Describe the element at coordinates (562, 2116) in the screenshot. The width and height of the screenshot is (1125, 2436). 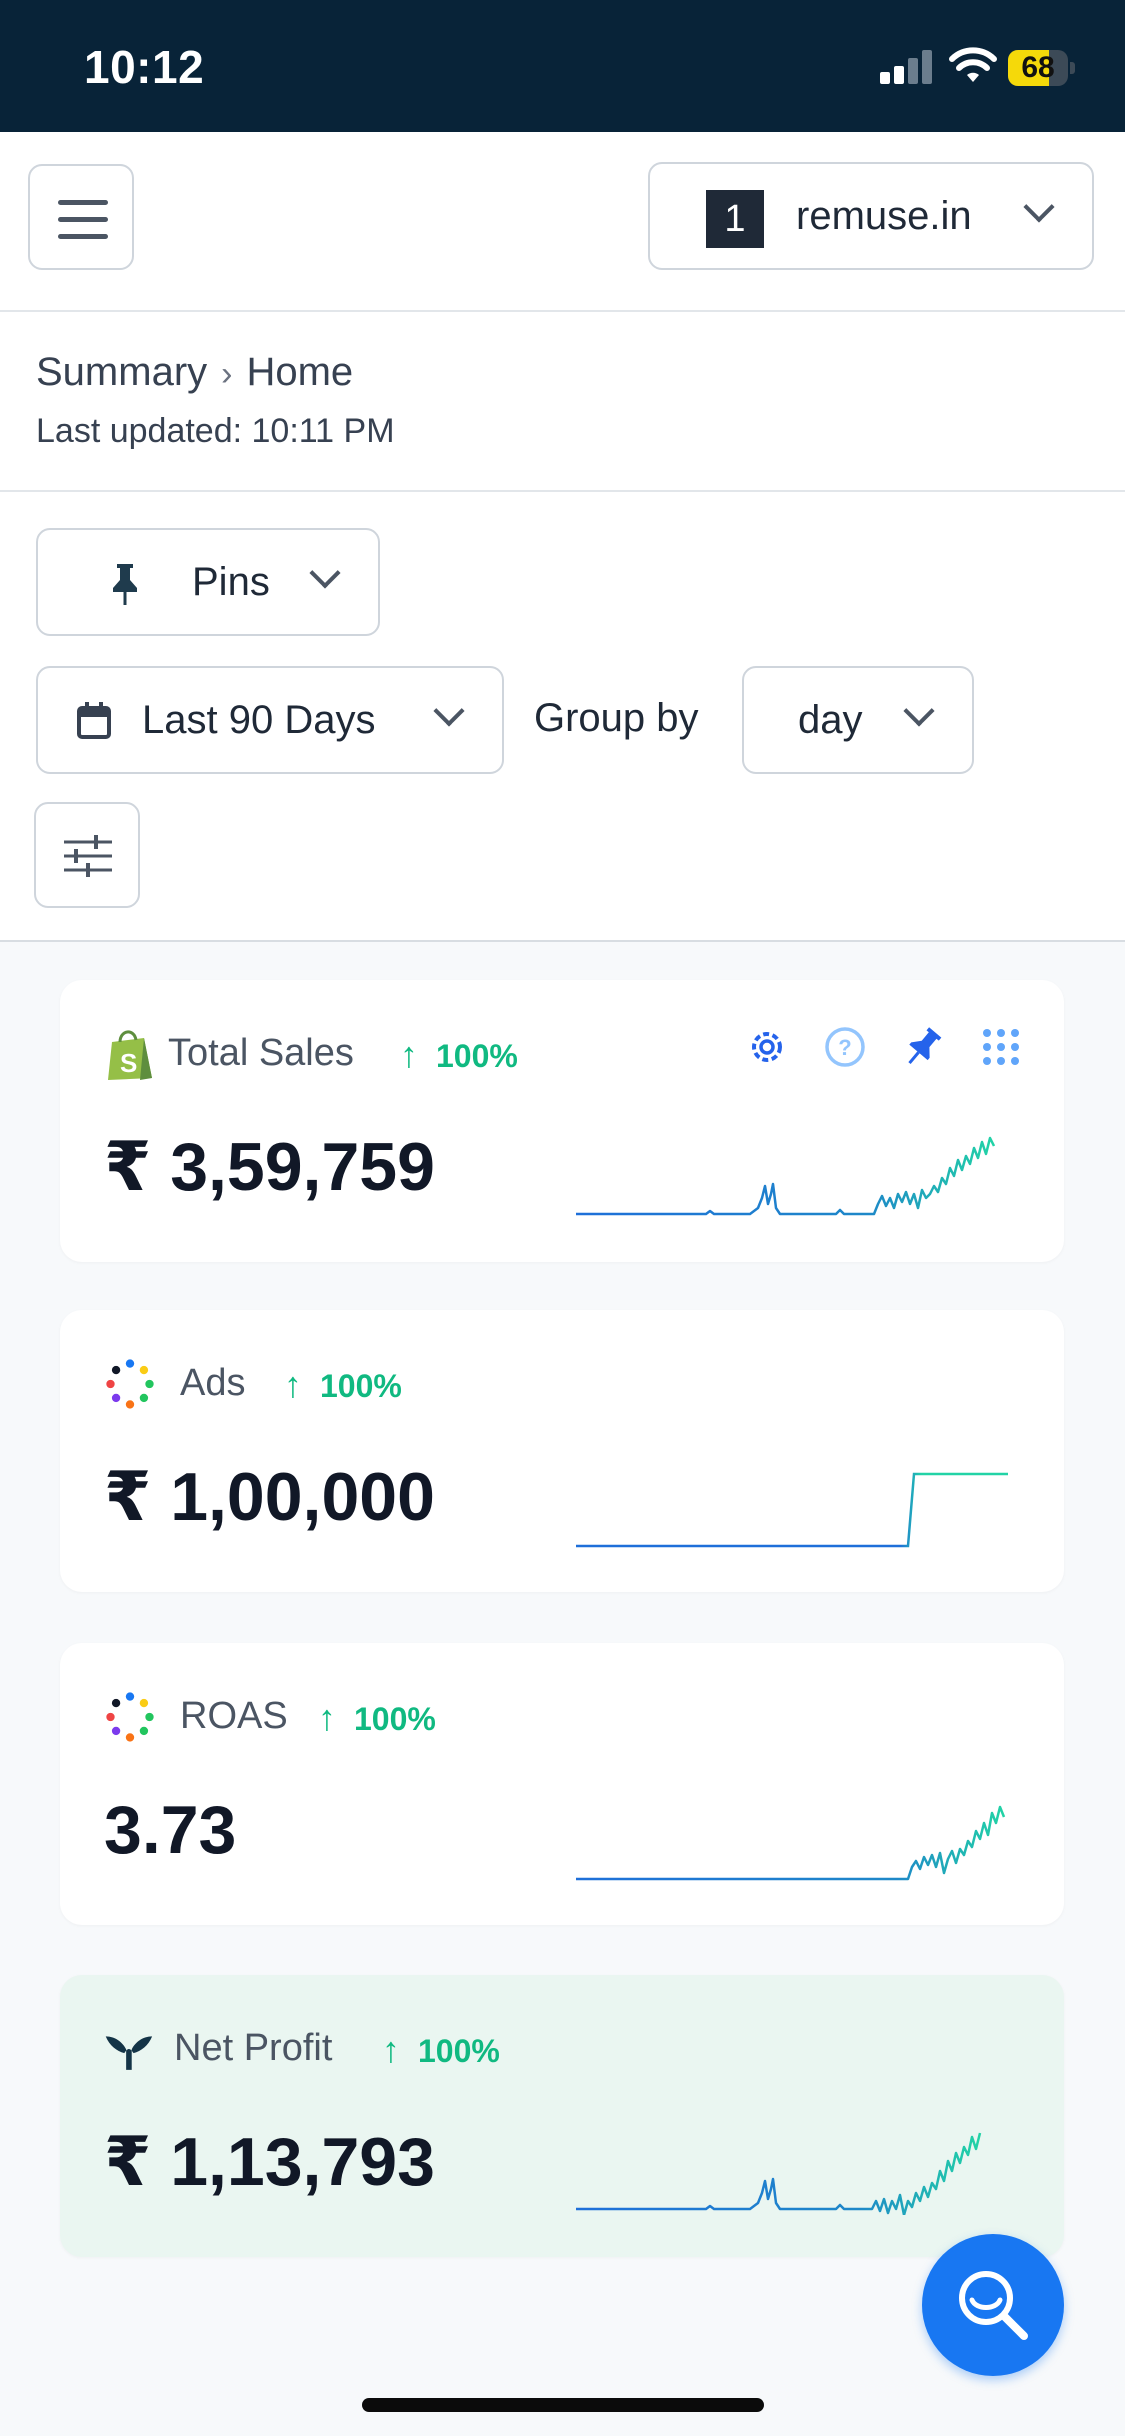
I see `metric-card-net-profit: Net Profit ↑ 100% ₹ 1,13,793` at that location.